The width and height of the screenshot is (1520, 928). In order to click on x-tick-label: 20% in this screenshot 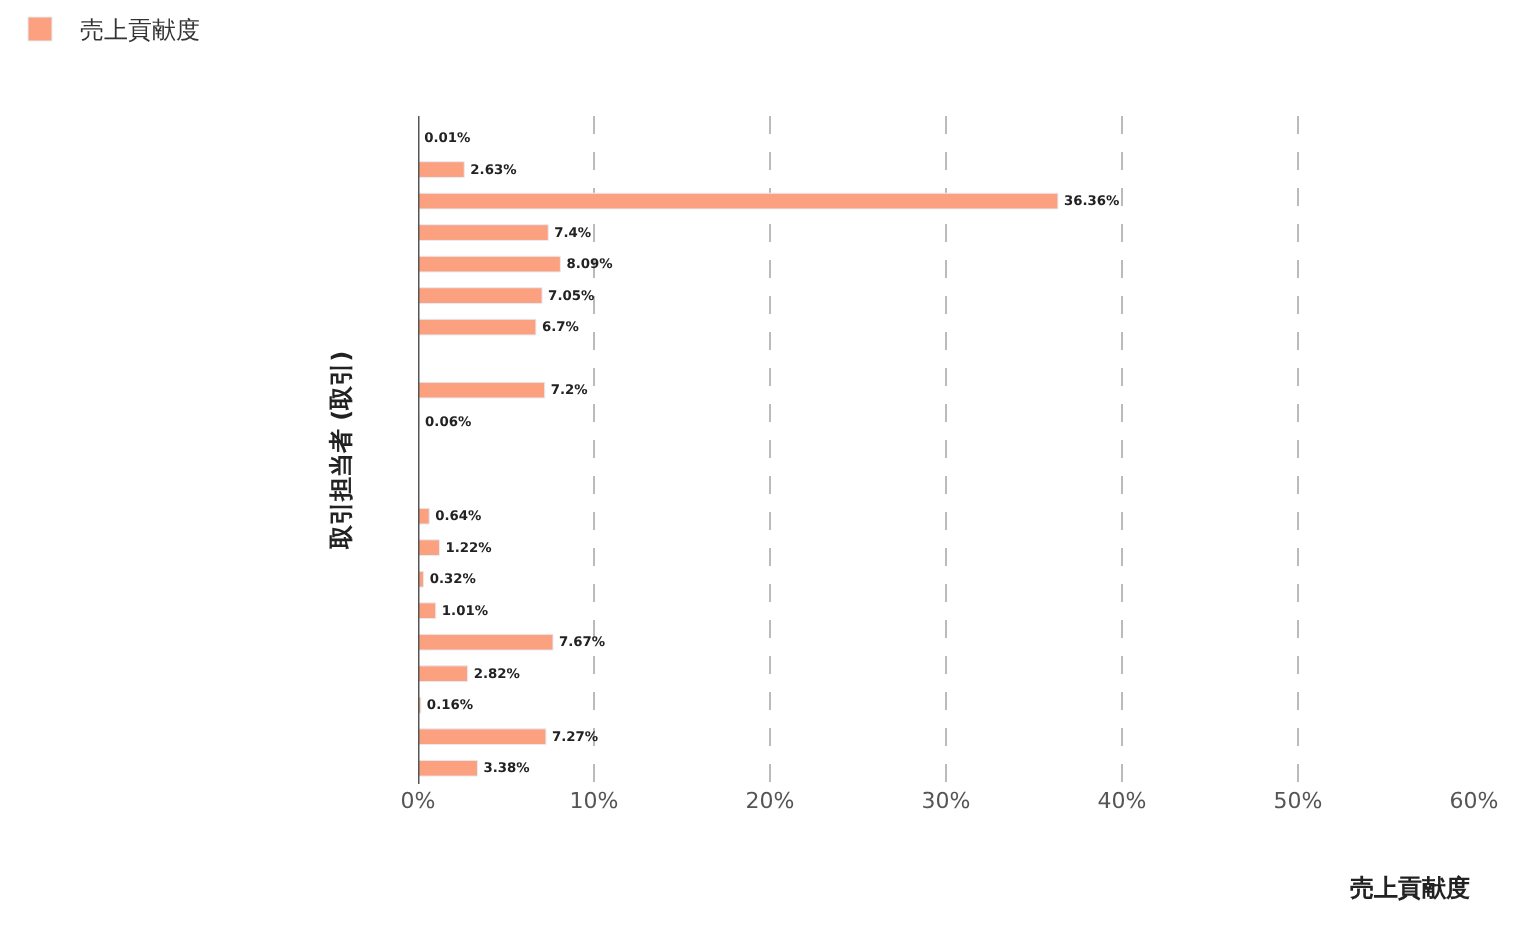, I will do `click(770, 801)`.